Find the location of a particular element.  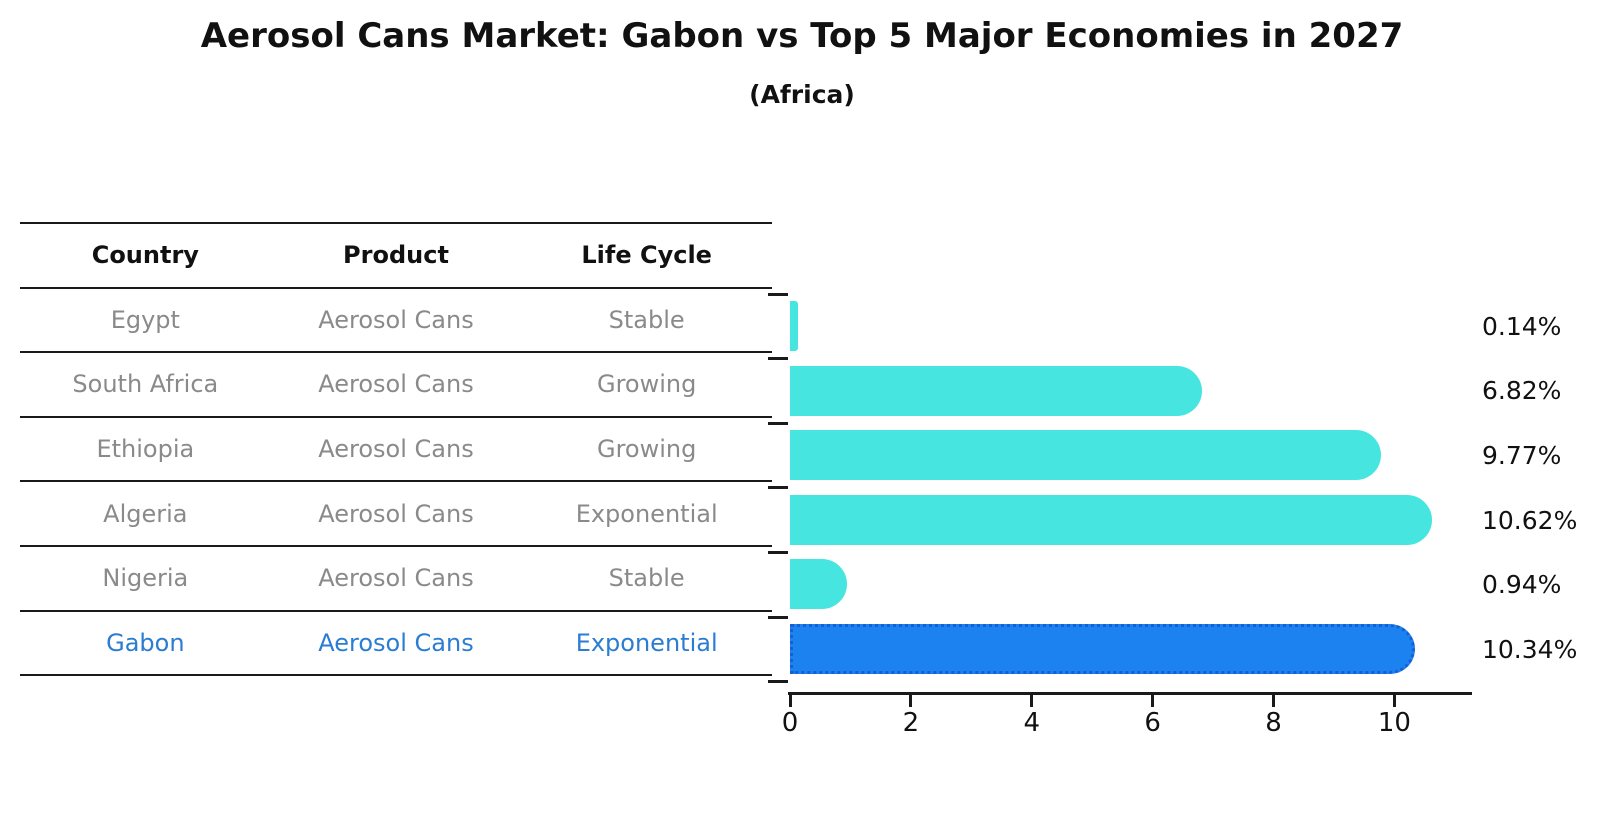

table-top-border is located at coordinates (396, 223).